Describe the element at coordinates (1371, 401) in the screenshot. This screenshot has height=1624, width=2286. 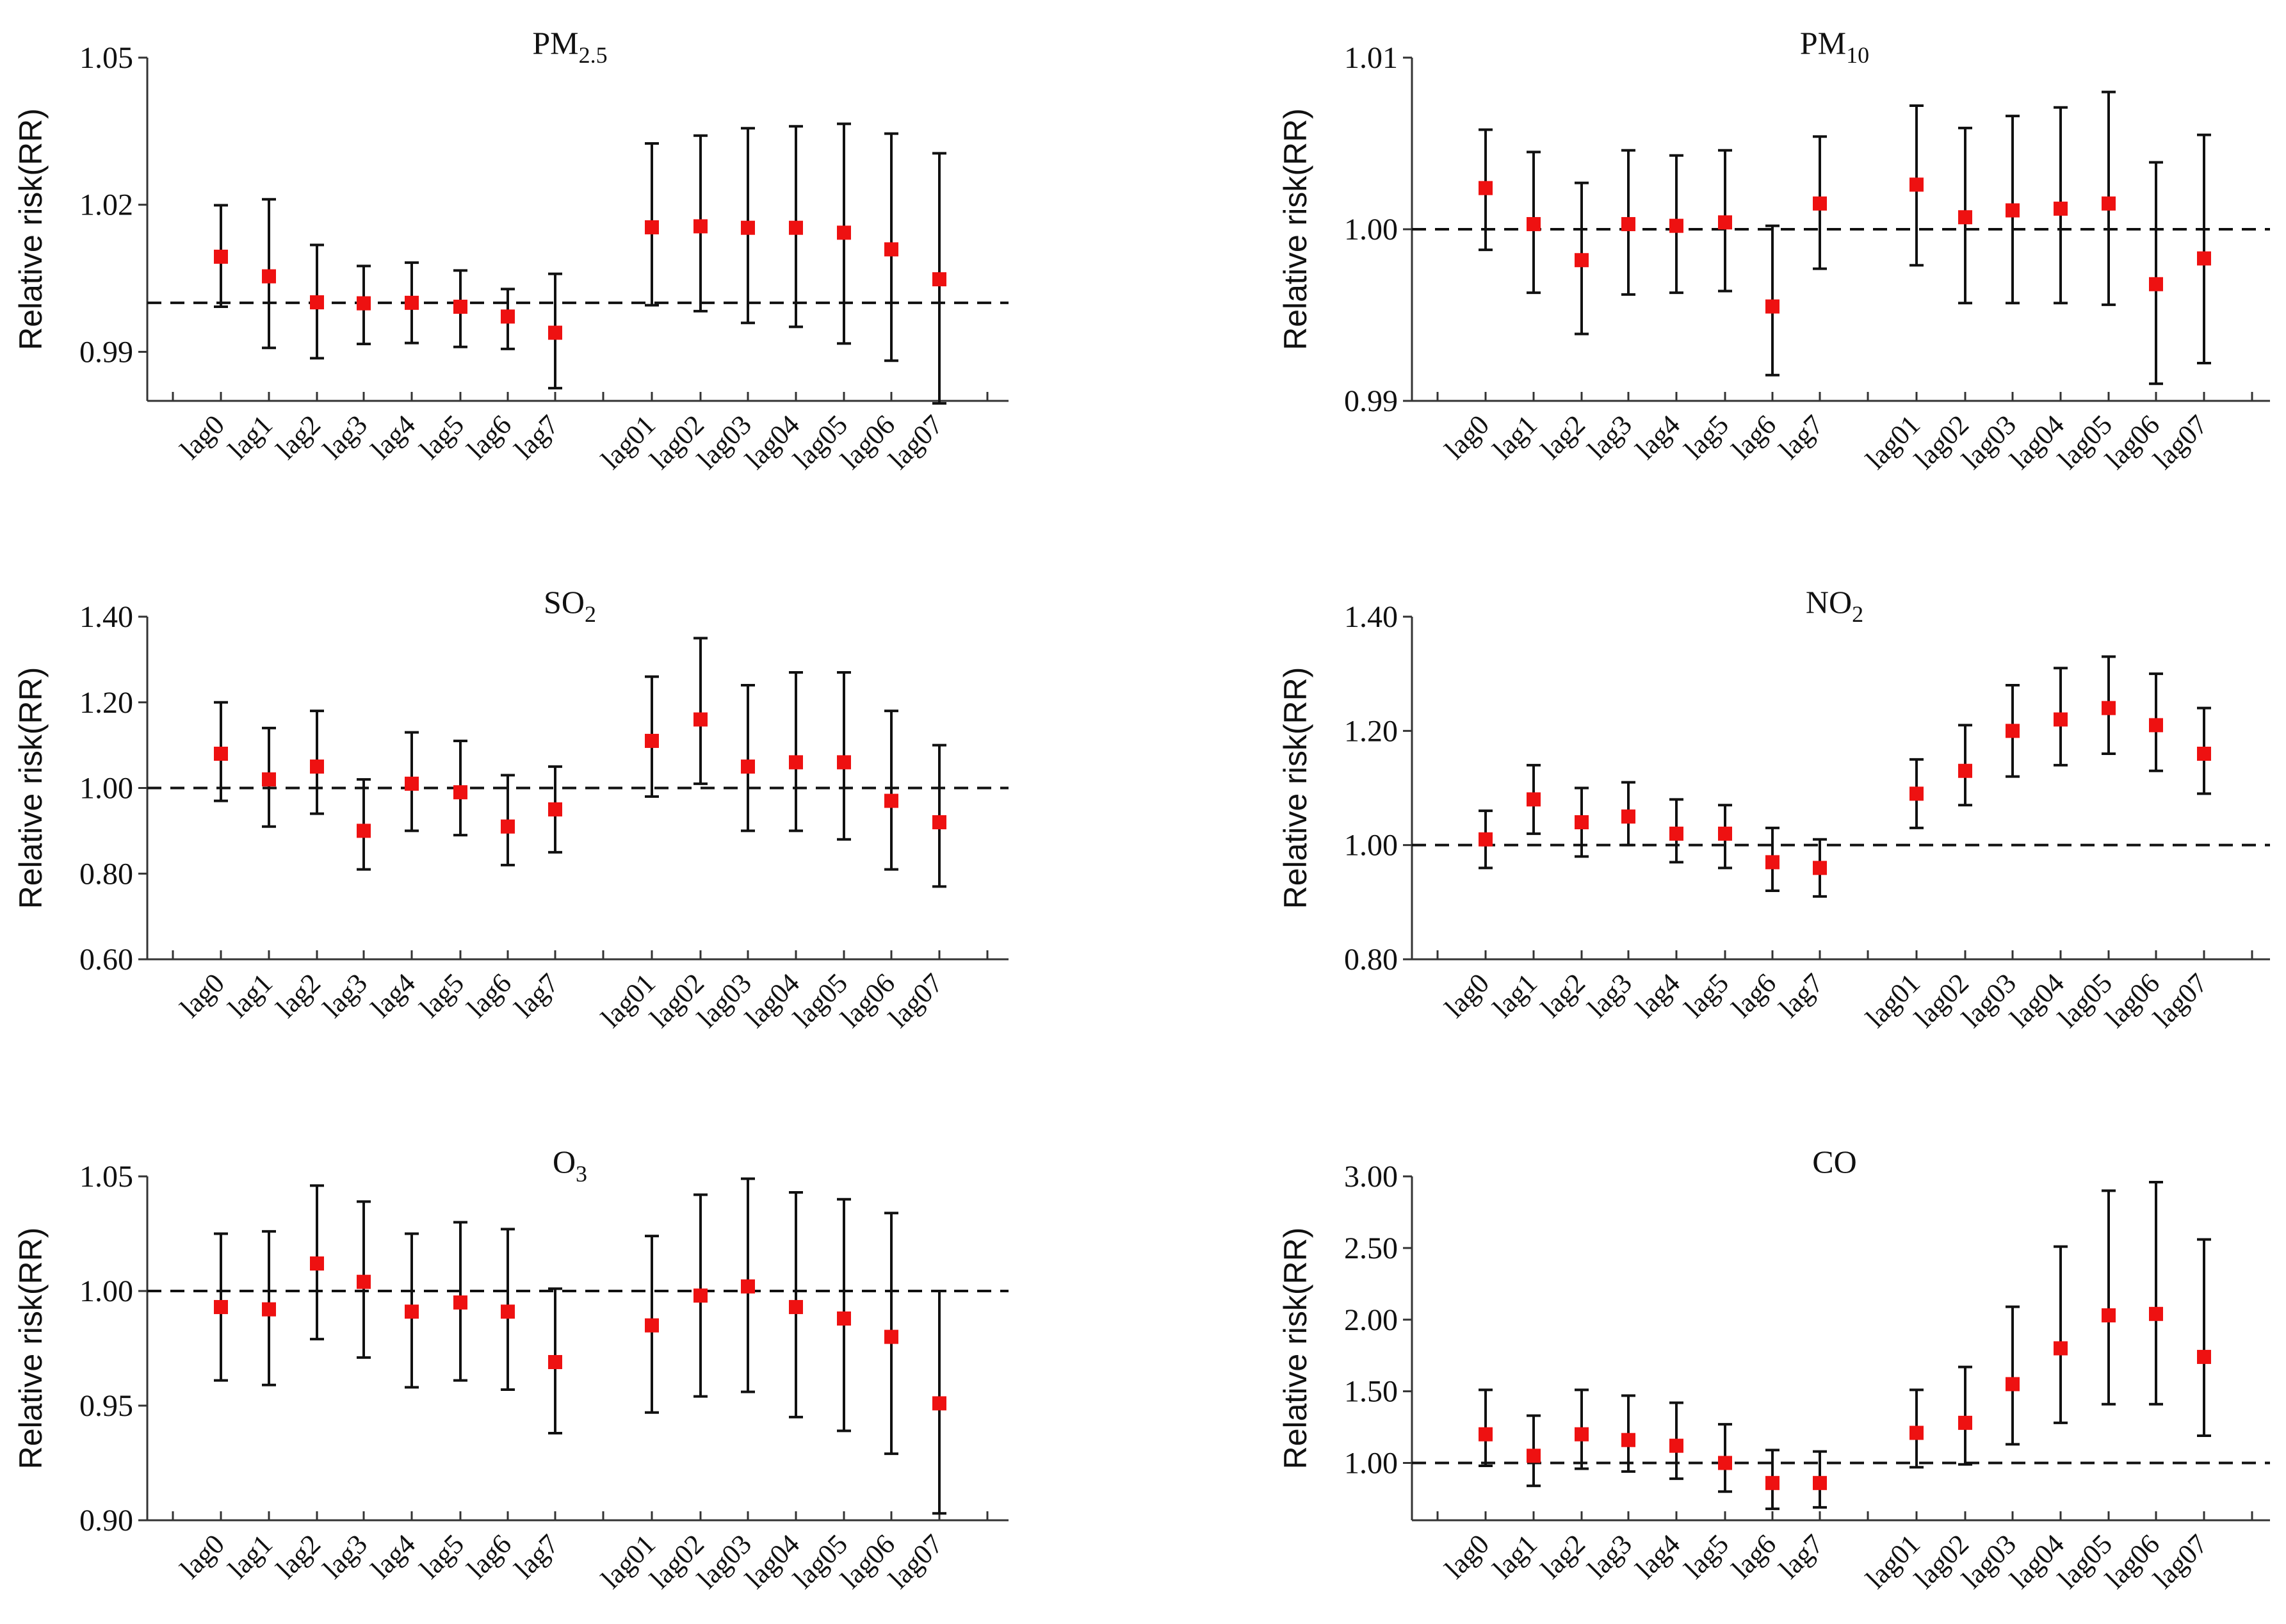
I see `y-tick-label: 0.99` at that location.